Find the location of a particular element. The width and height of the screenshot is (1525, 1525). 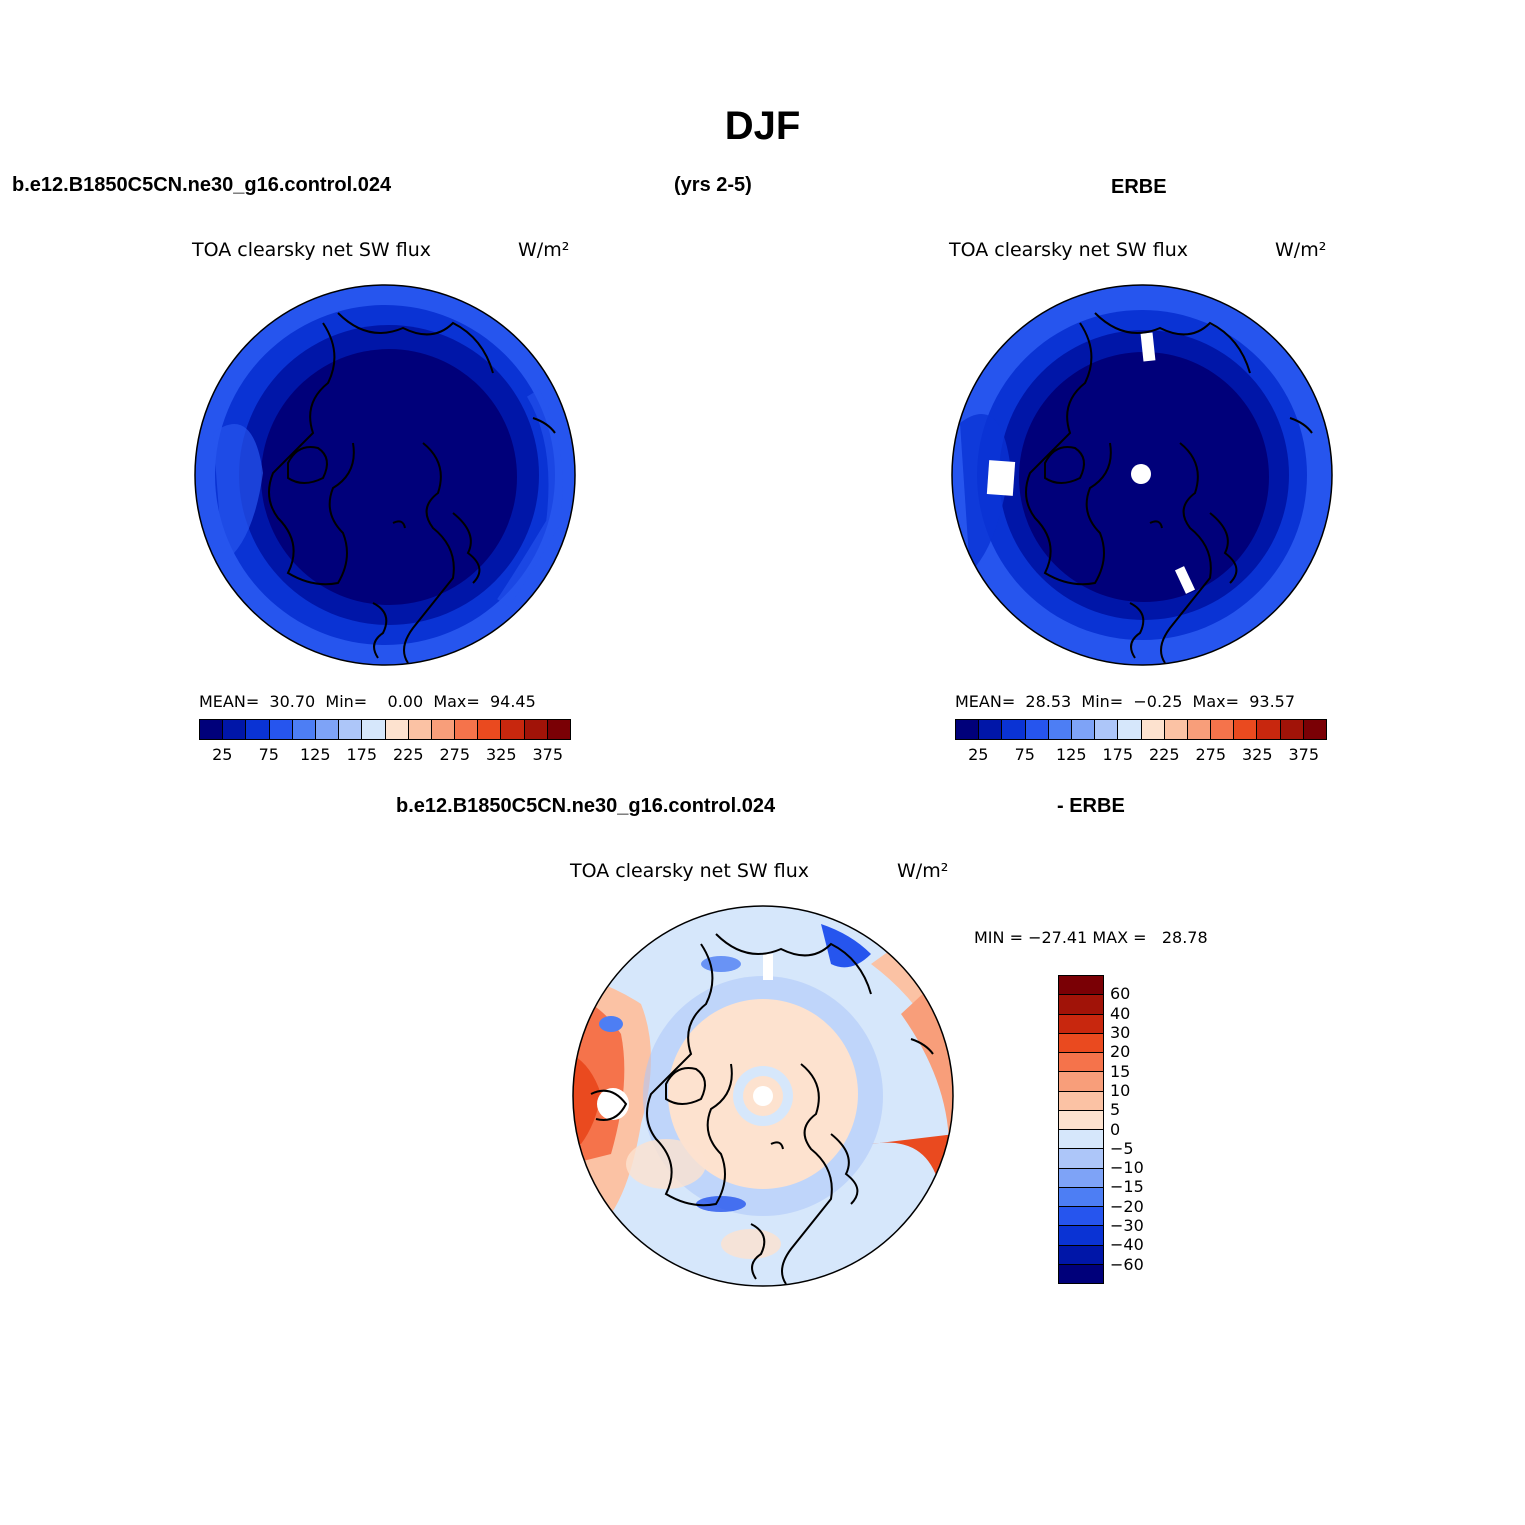

diff-colorbar-labels: 60 40 30 20 15 10 5 0 −5 −10 −15 −20 −30 −40 −60 is located at coordinates (1140, 1129).